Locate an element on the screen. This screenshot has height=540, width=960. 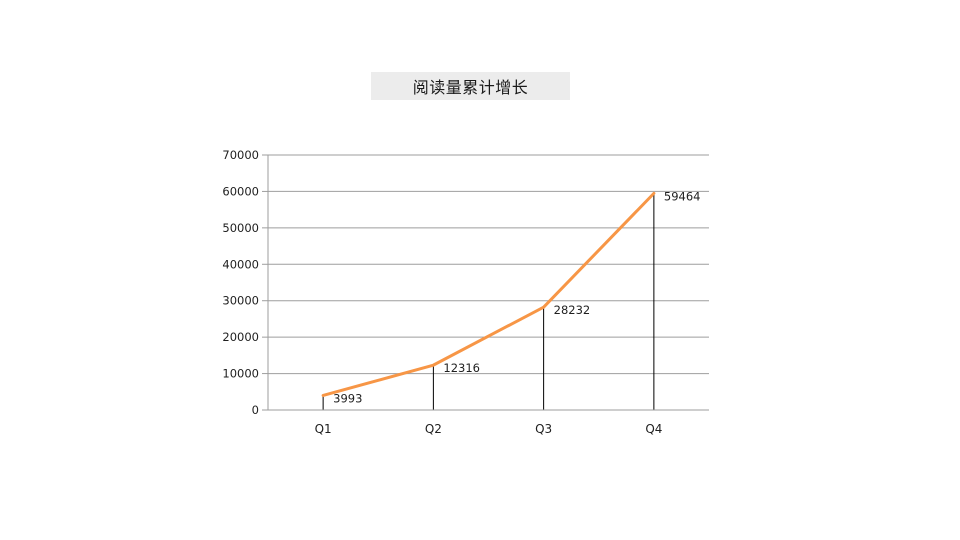
y-axis-tick-label: 70000 is located at coordinates (240, 155).